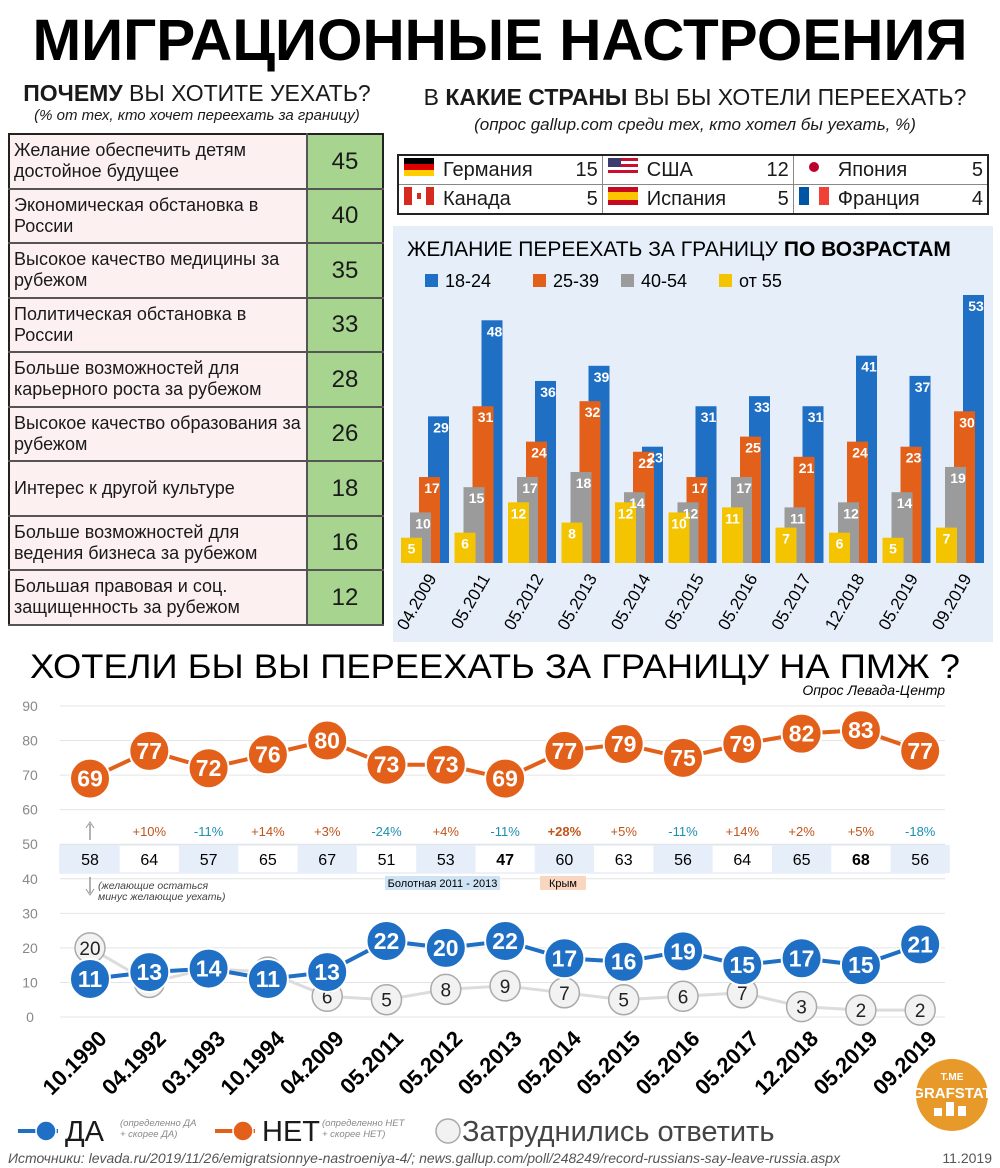 This screenshot has height=1168, width=1000. What do you see at coordinates (753, 448) in the screenshot?
I see `bar-value-label: 25` at bounding box center [753, 448].